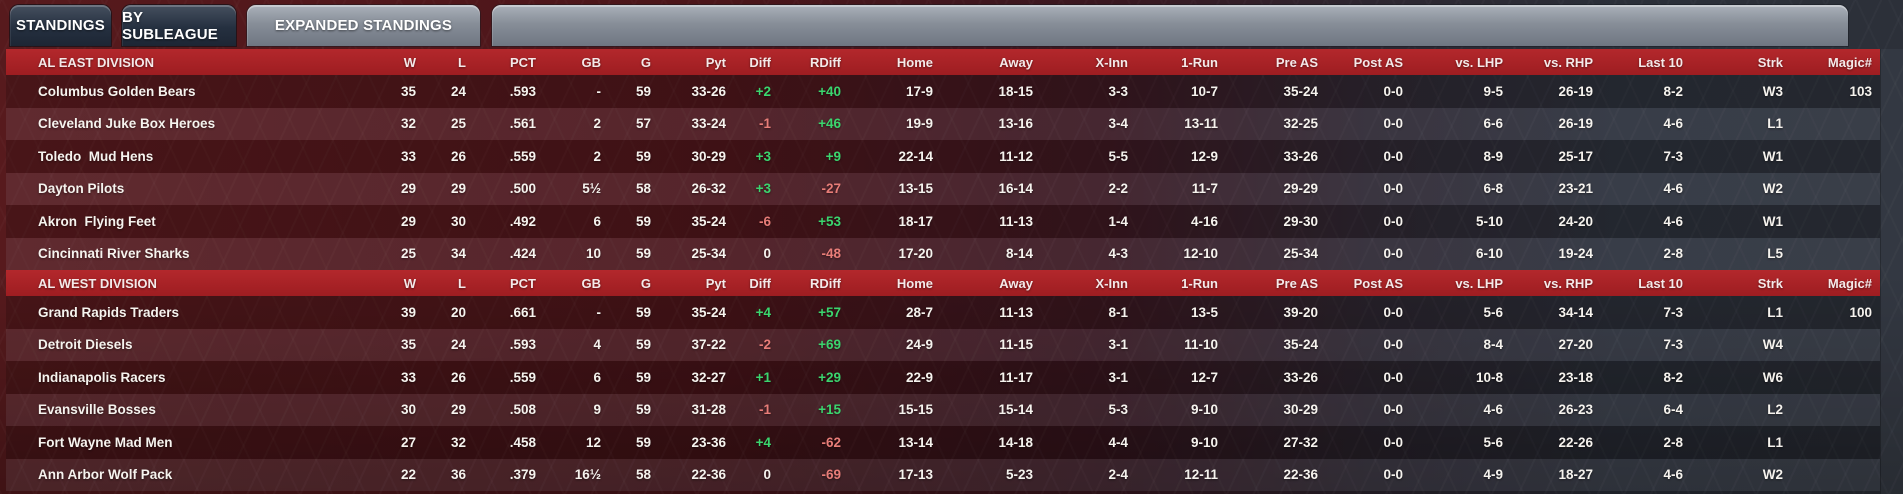 The height and width of the screenshot is (494, 1903). I want to click on tab-standings: STANDINGS, so click(60, 25).